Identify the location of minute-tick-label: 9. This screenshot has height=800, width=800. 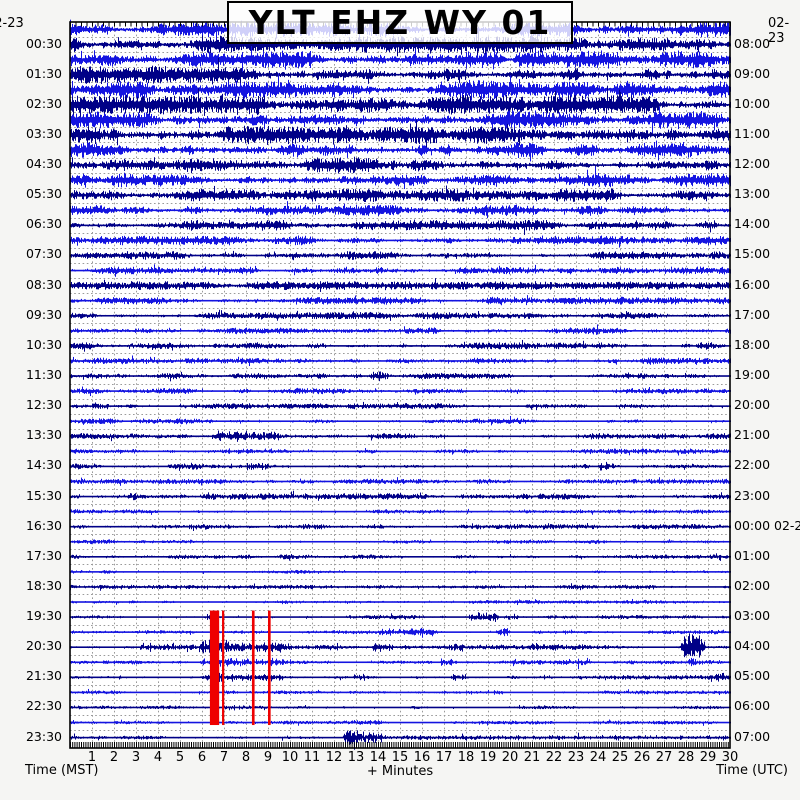
(268, 757).